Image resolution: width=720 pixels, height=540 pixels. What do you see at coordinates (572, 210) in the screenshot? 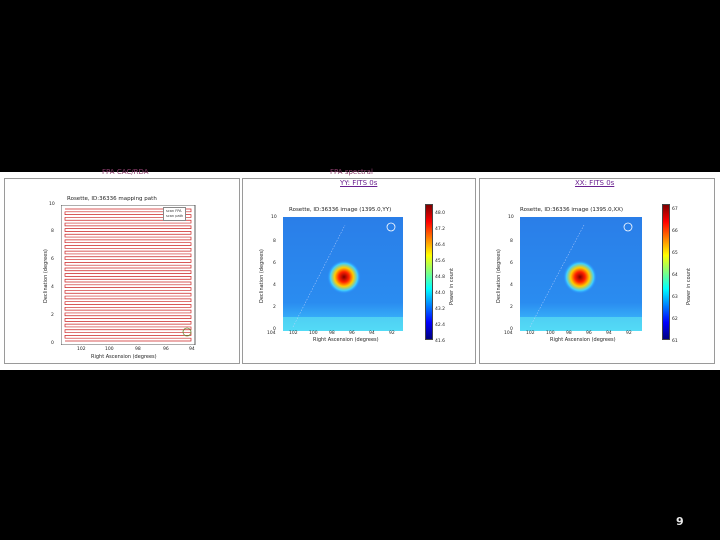
I see `plot-title: Rosette, ID:36336 image (1395.0,XX)` at bounding box center [572, 210].